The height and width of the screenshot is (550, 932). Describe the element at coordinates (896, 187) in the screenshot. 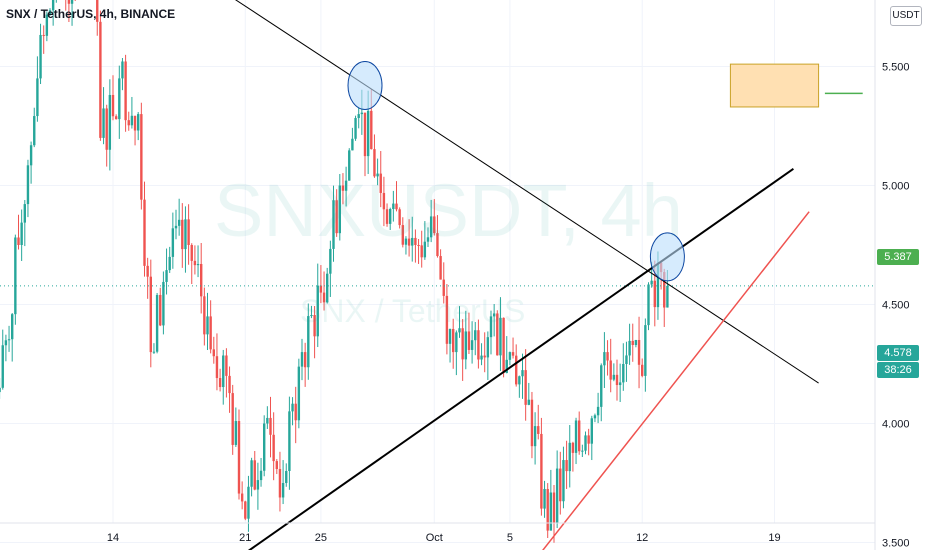

I see `price-tick-label: 5.000` at that location.